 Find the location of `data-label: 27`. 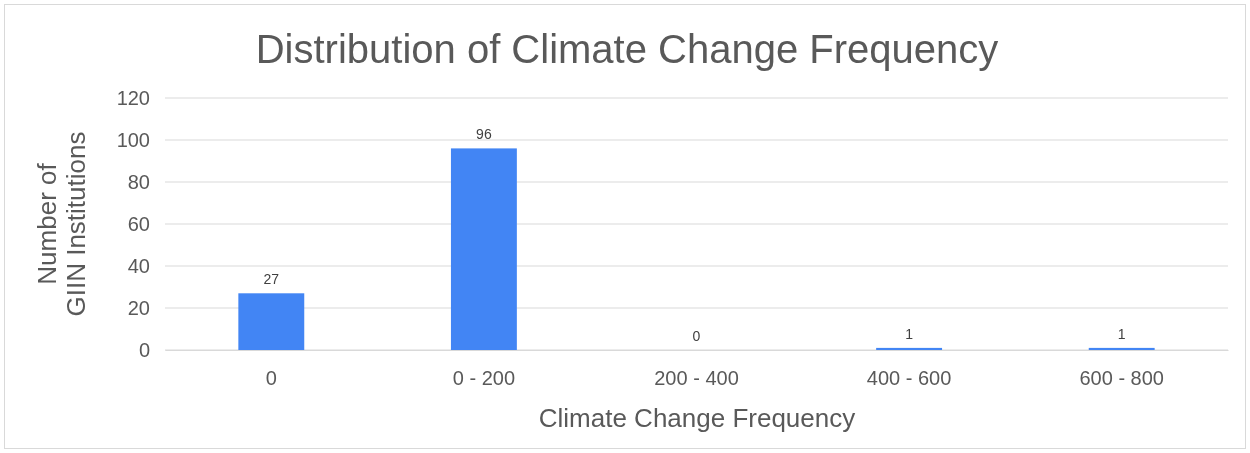

data-label: 27 is located at coordinates (271, 279).